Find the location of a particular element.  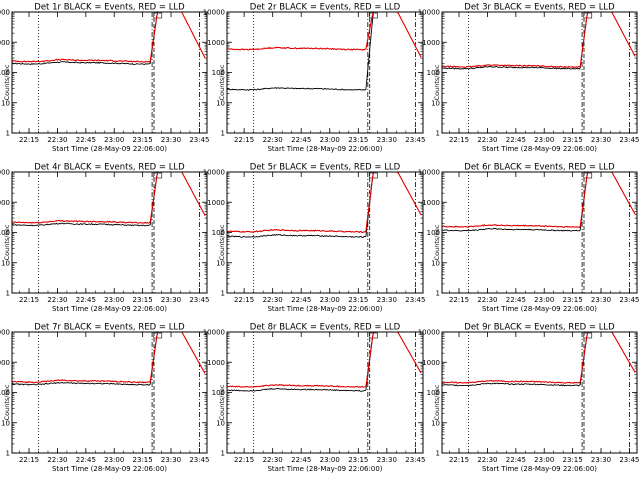

chart-title: Det 9r BLACK = Events, RED = LLD is located at coordinates (539, 328).